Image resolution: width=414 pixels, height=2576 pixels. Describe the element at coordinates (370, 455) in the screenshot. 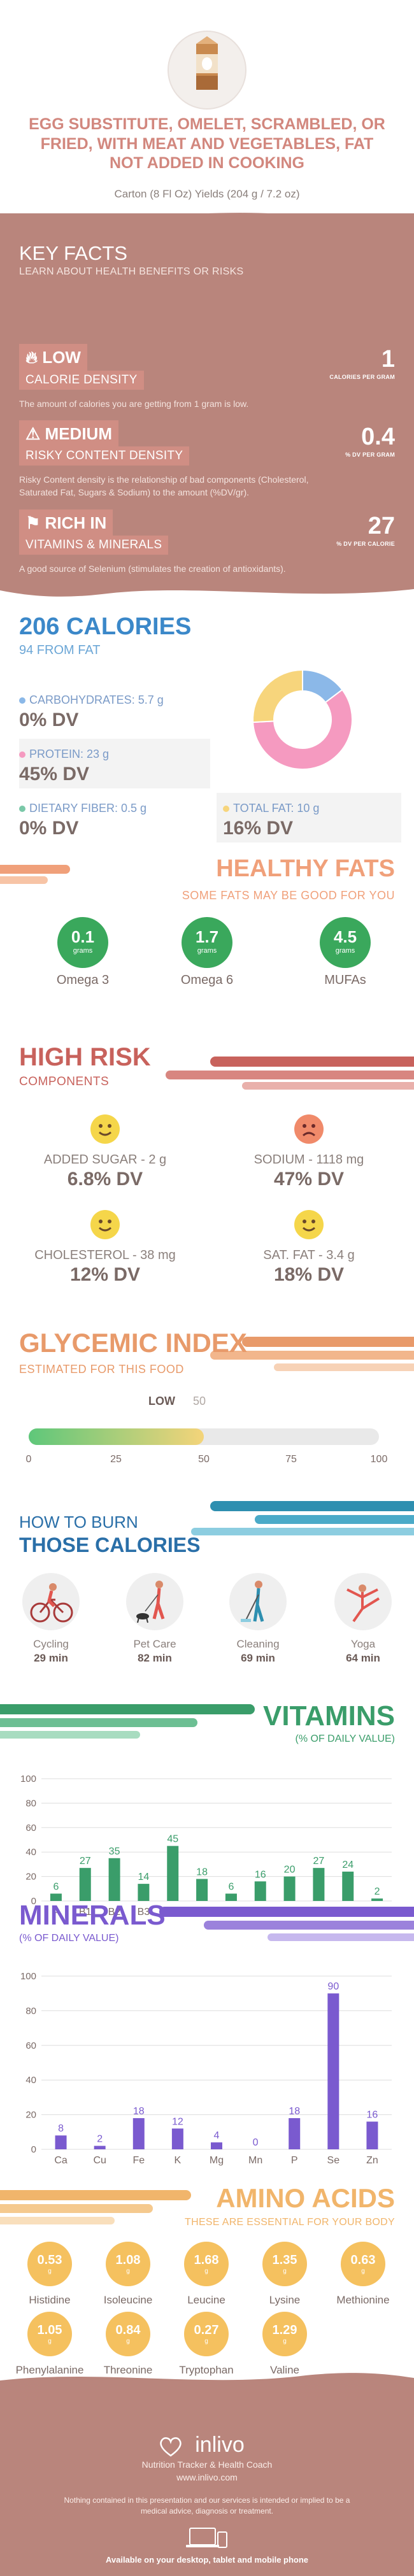

I see `fact-unit: % DV PER GRAM` at that location.